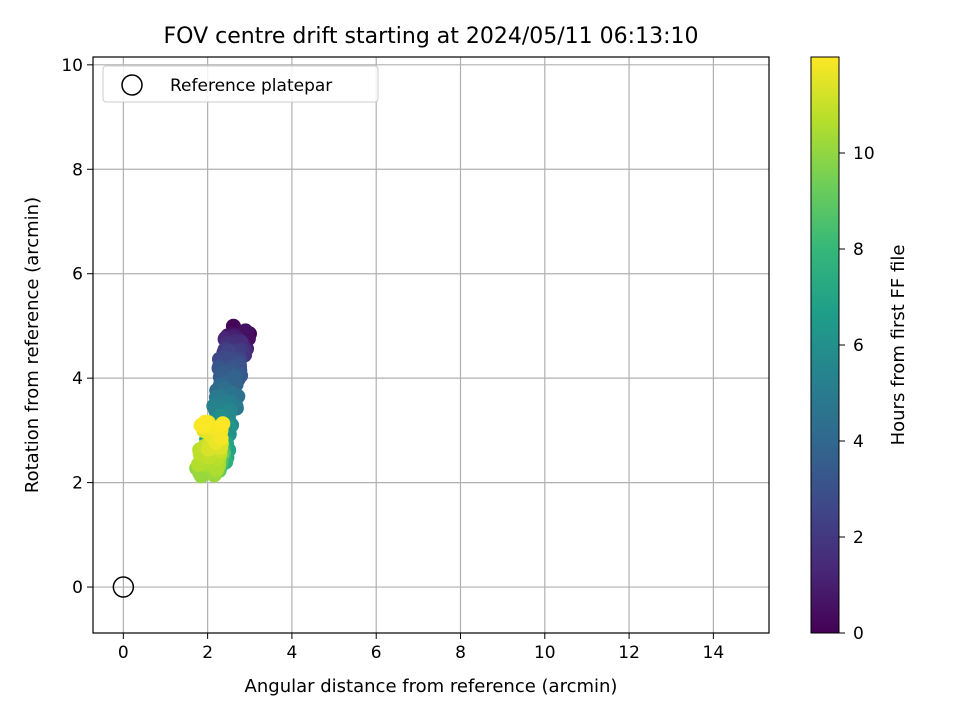 The width and height of the screenshot is (960, 724). Describe the element at coordinates (376, 653) in the screenshot. I see `x-tick-label: 6` at that location.